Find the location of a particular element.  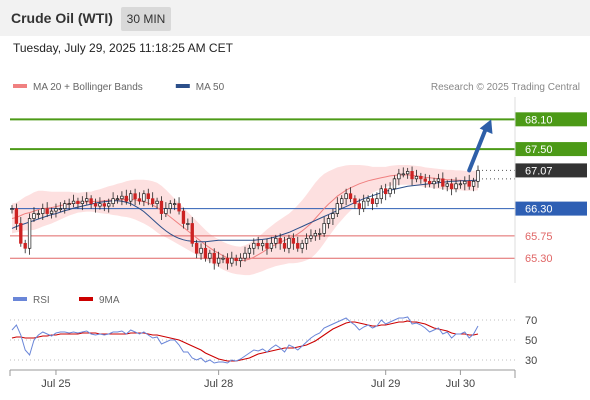

level-label-67.50: 67.50 is located at coordinates (539, 150).